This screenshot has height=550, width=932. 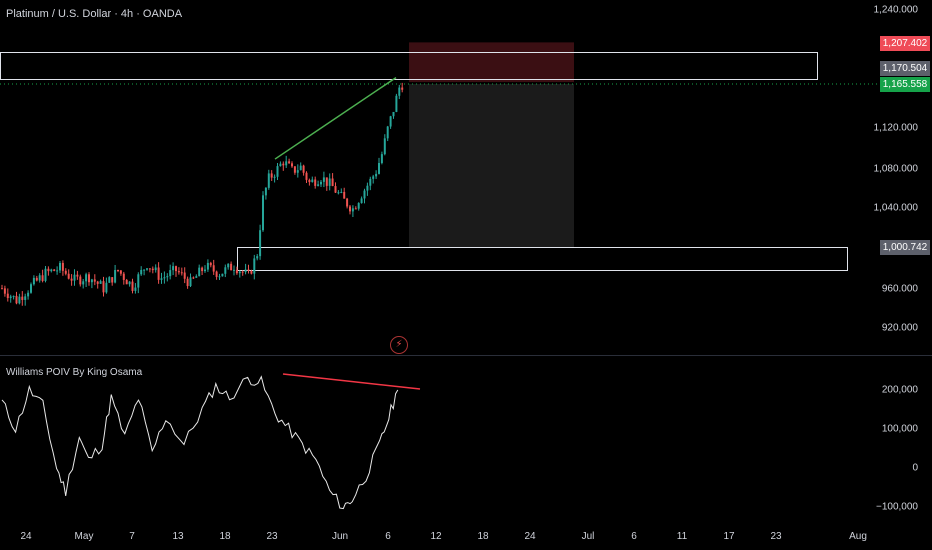 What do you see at coordinates (436, 536) in the screenshot?
I see `time-tick: 12` at bounding box center [436, 536].